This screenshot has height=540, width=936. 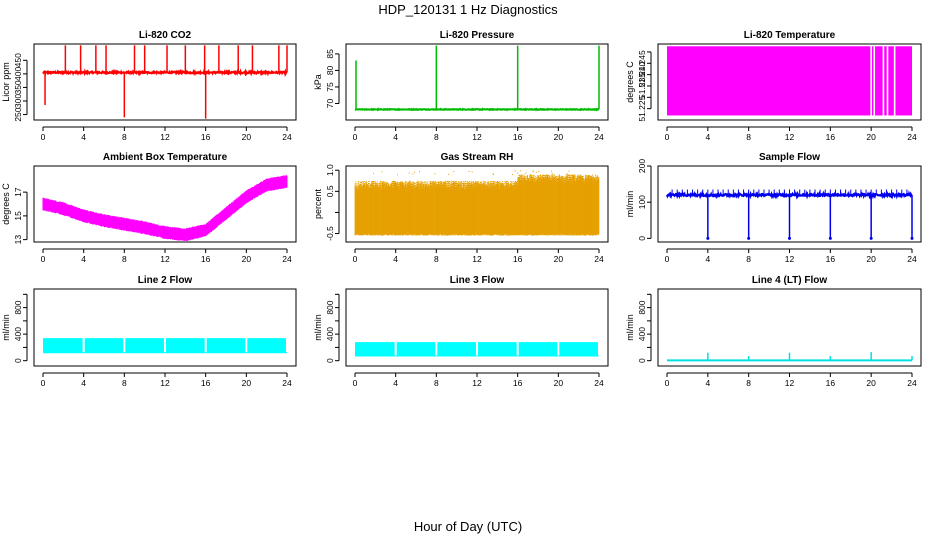 What do you see at coordinates (330, 233) in the screenshot?
I see `y-tick-label: -0.5` at bounding box center [330, 233].